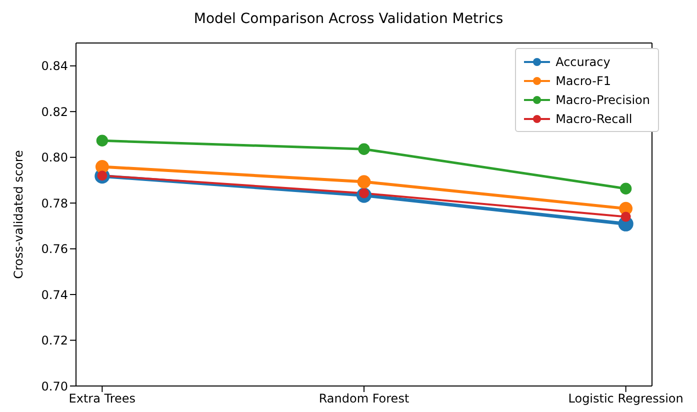 The height and width of the screenshot is (412, 697). What do you see at coordinates (54, 341) in the screenshot?
I see `y-tick-label: 0.72` at bounding box center [54, 341].